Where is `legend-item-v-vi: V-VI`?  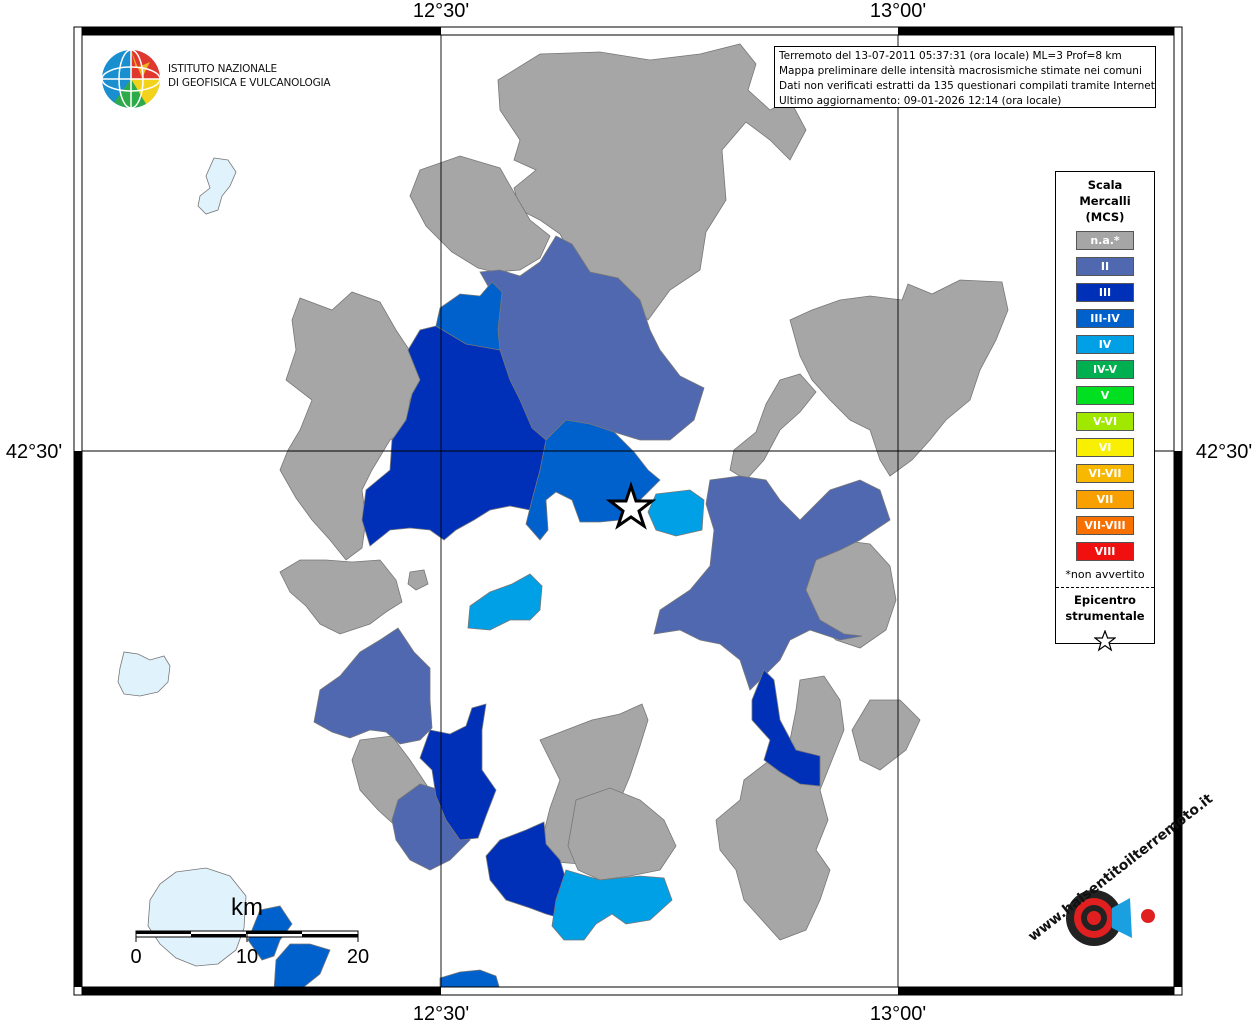 legend-item-v-vi: V-VI is located at coordinates (1105, 422).